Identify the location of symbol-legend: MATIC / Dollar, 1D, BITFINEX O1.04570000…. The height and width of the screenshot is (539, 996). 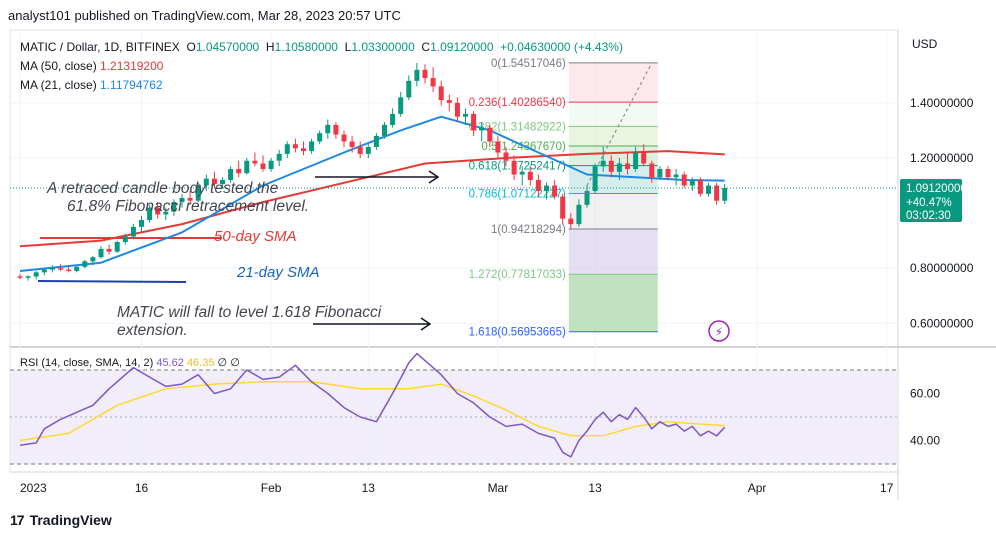
(321, 47).